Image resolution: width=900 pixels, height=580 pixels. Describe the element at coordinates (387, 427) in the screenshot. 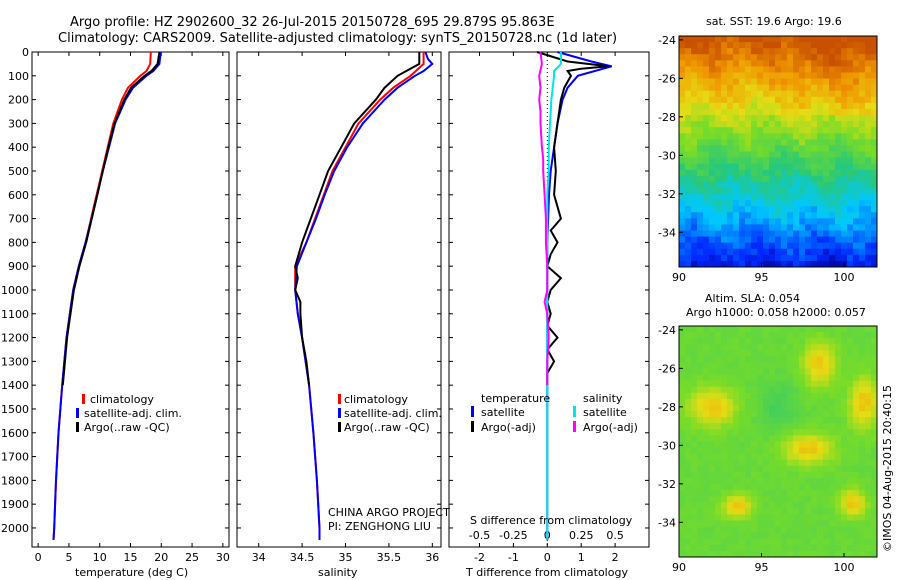

I see `legend-label-argo: Argo(..raw -QC)` at that location.